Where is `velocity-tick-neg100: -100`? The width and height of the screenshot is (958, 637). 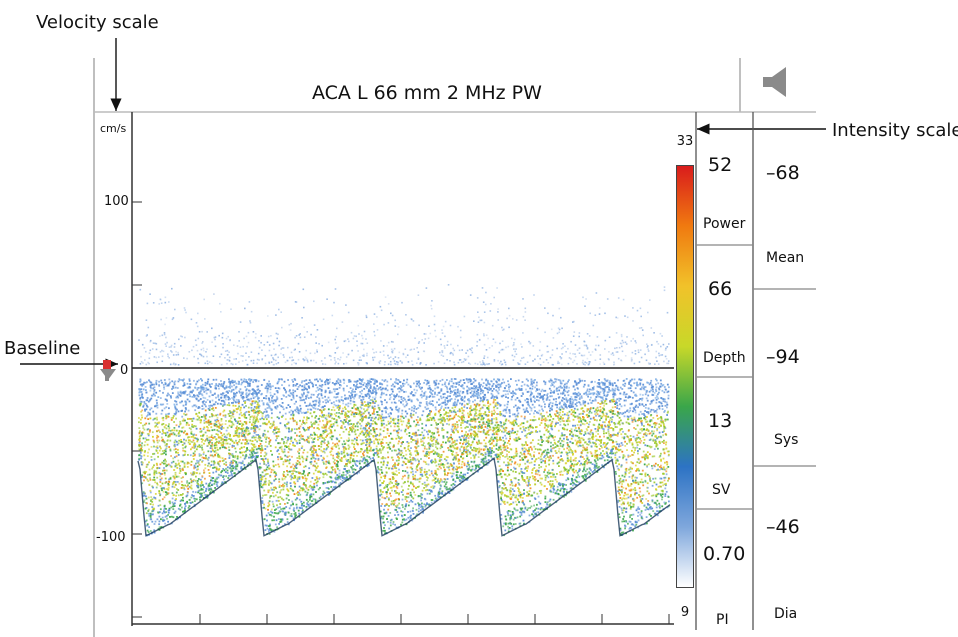 velocity-tick-neg100: -100 is located at coordinates (111, 537).